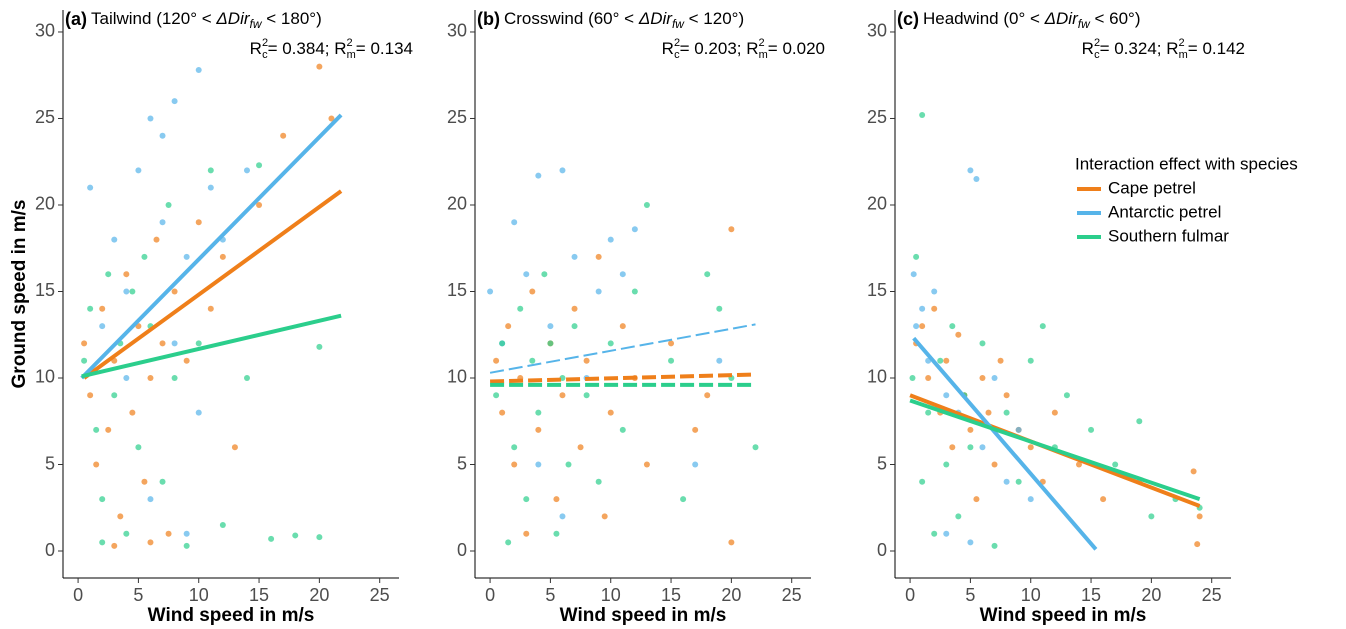  What do you see at coordinates (611, 595) in the screenshot?
I see `x-tick-label: 10` at bounding box center [611, 595].